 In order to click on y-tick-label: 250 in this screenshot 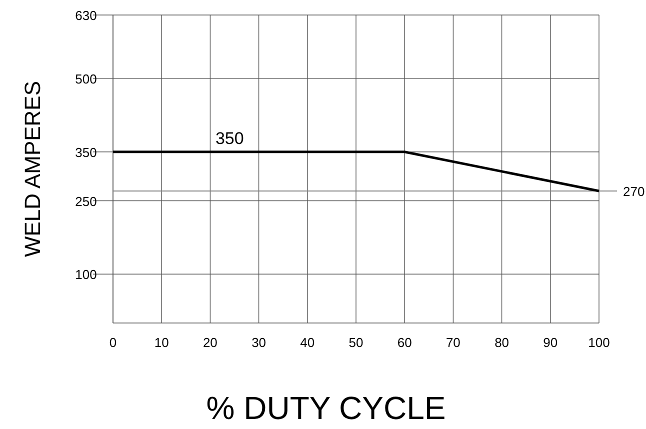, I will do `click(86, 201)`.